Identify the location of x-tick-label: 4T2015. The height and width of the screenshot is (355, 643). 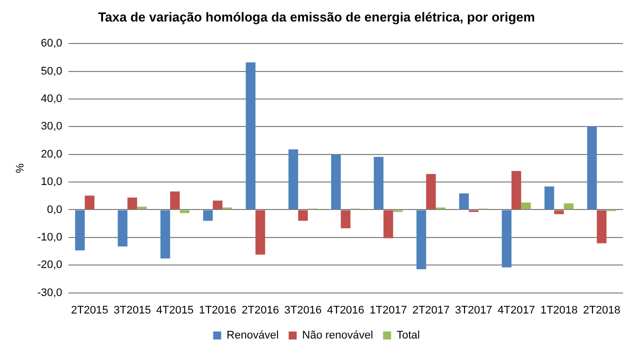
(175, 310).